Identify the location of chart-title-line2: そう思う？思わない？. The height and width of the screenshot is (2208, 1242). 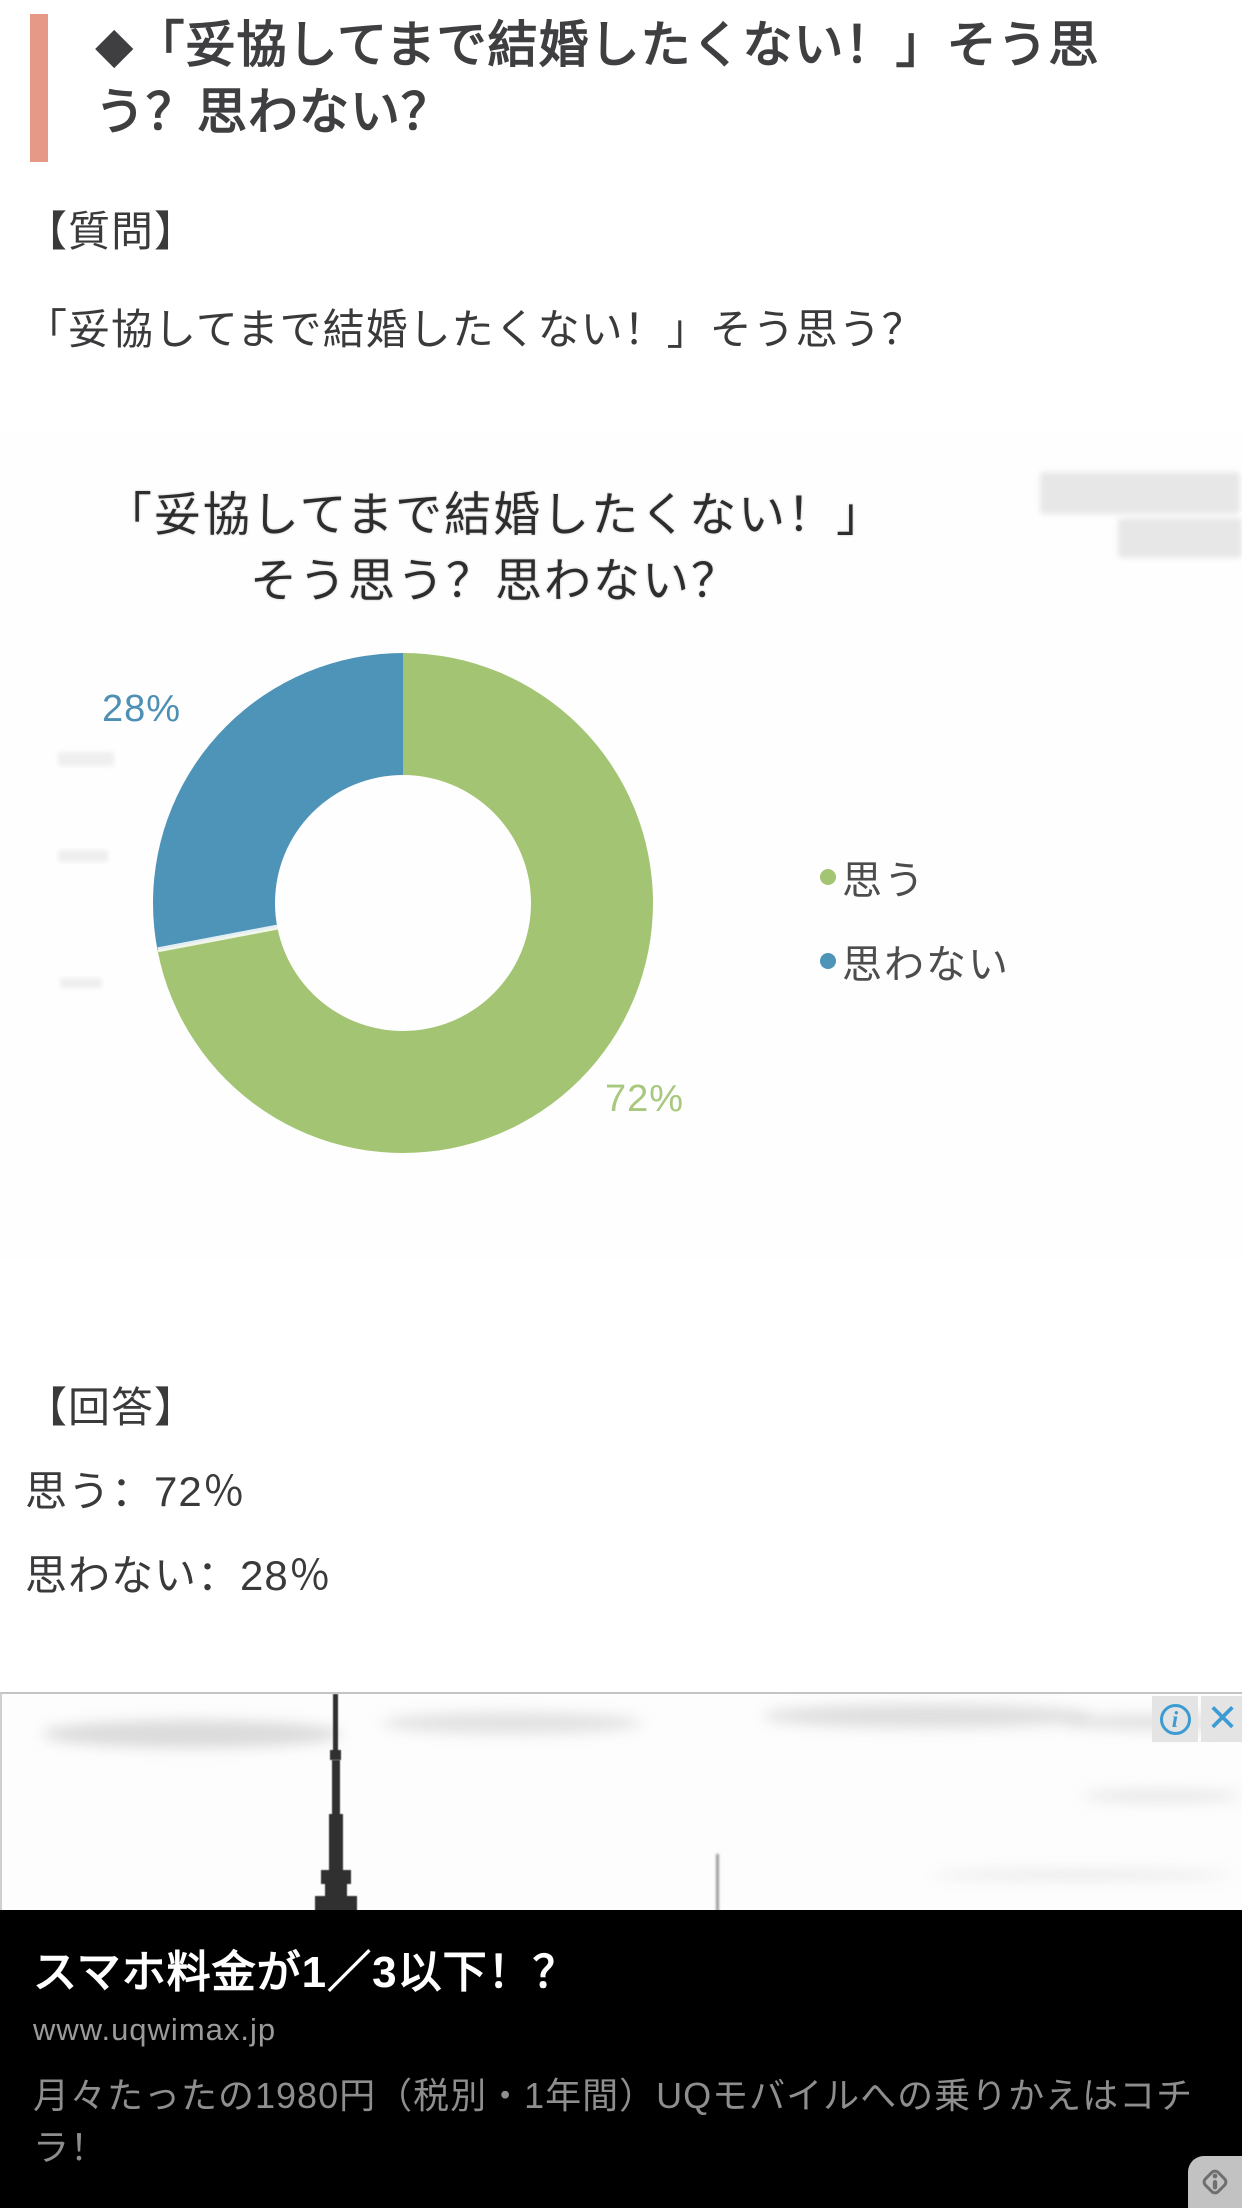
(495, 580).